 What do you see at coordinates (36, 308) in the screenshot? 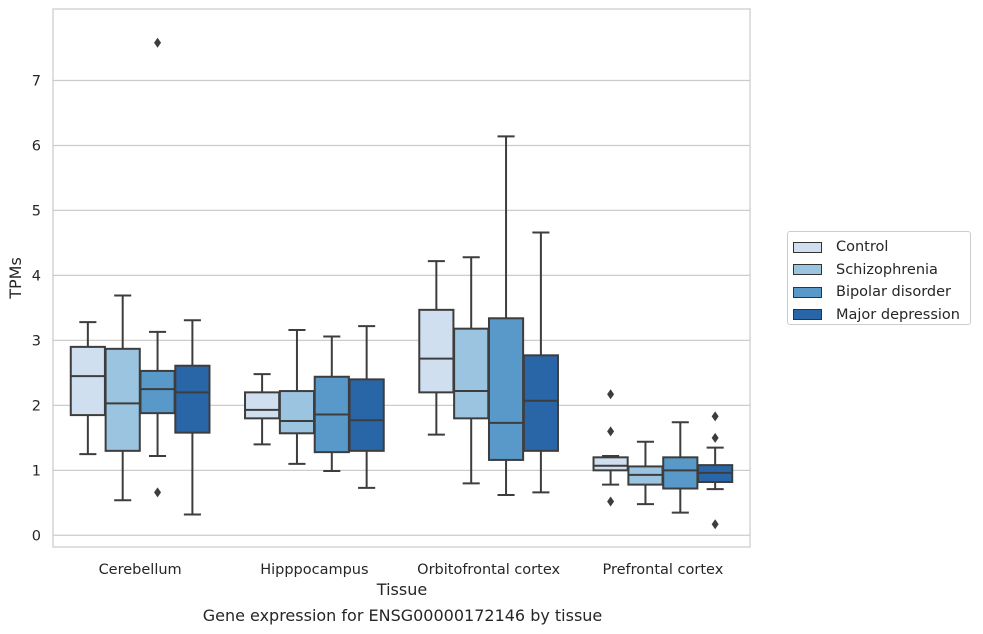
I see `y-tick-labels: 0 1 2 3 4 5 6 7` at bounding box center [36, 308].